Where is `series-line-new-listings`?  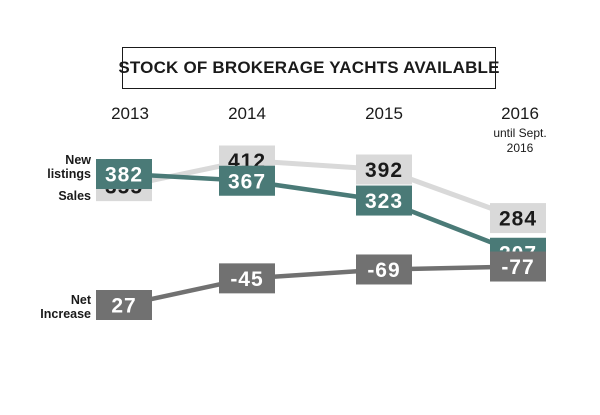 series-line-new-listings is located at coordinates (321, 213).